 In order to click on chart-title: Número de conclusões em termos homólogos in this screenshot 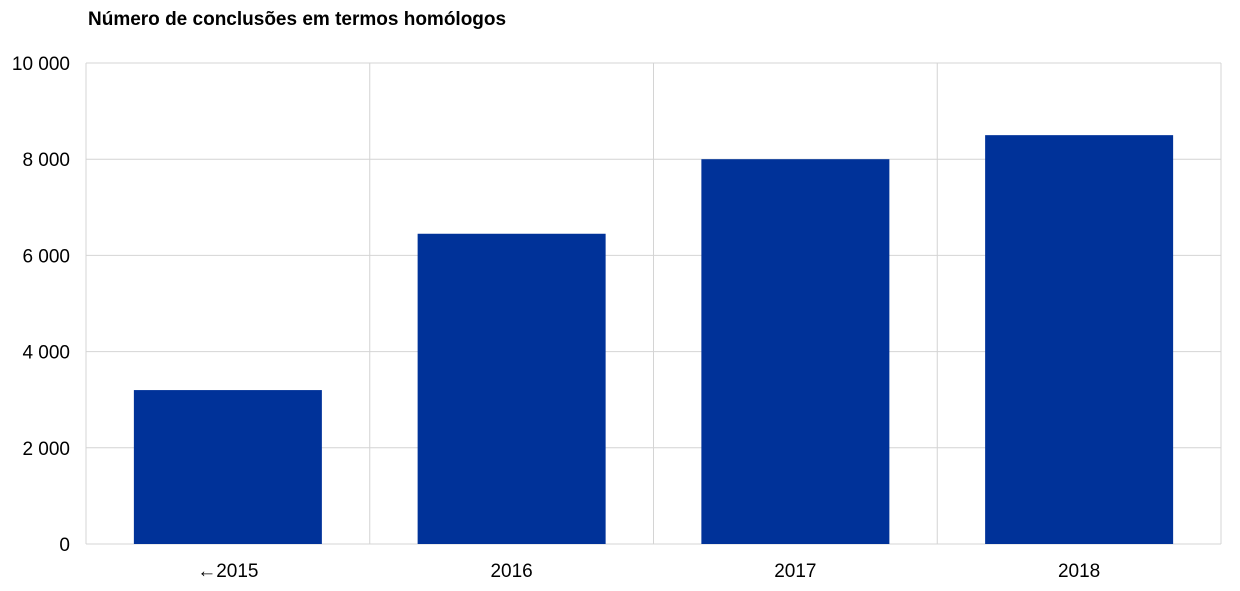, I will do `click(297, 19)`.